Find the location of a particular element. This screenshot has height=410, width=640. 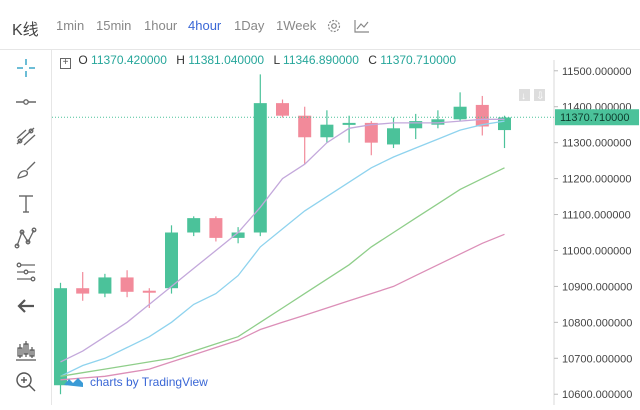

y-tick-label: 11000.000000 is located at coordinates (597, 251).